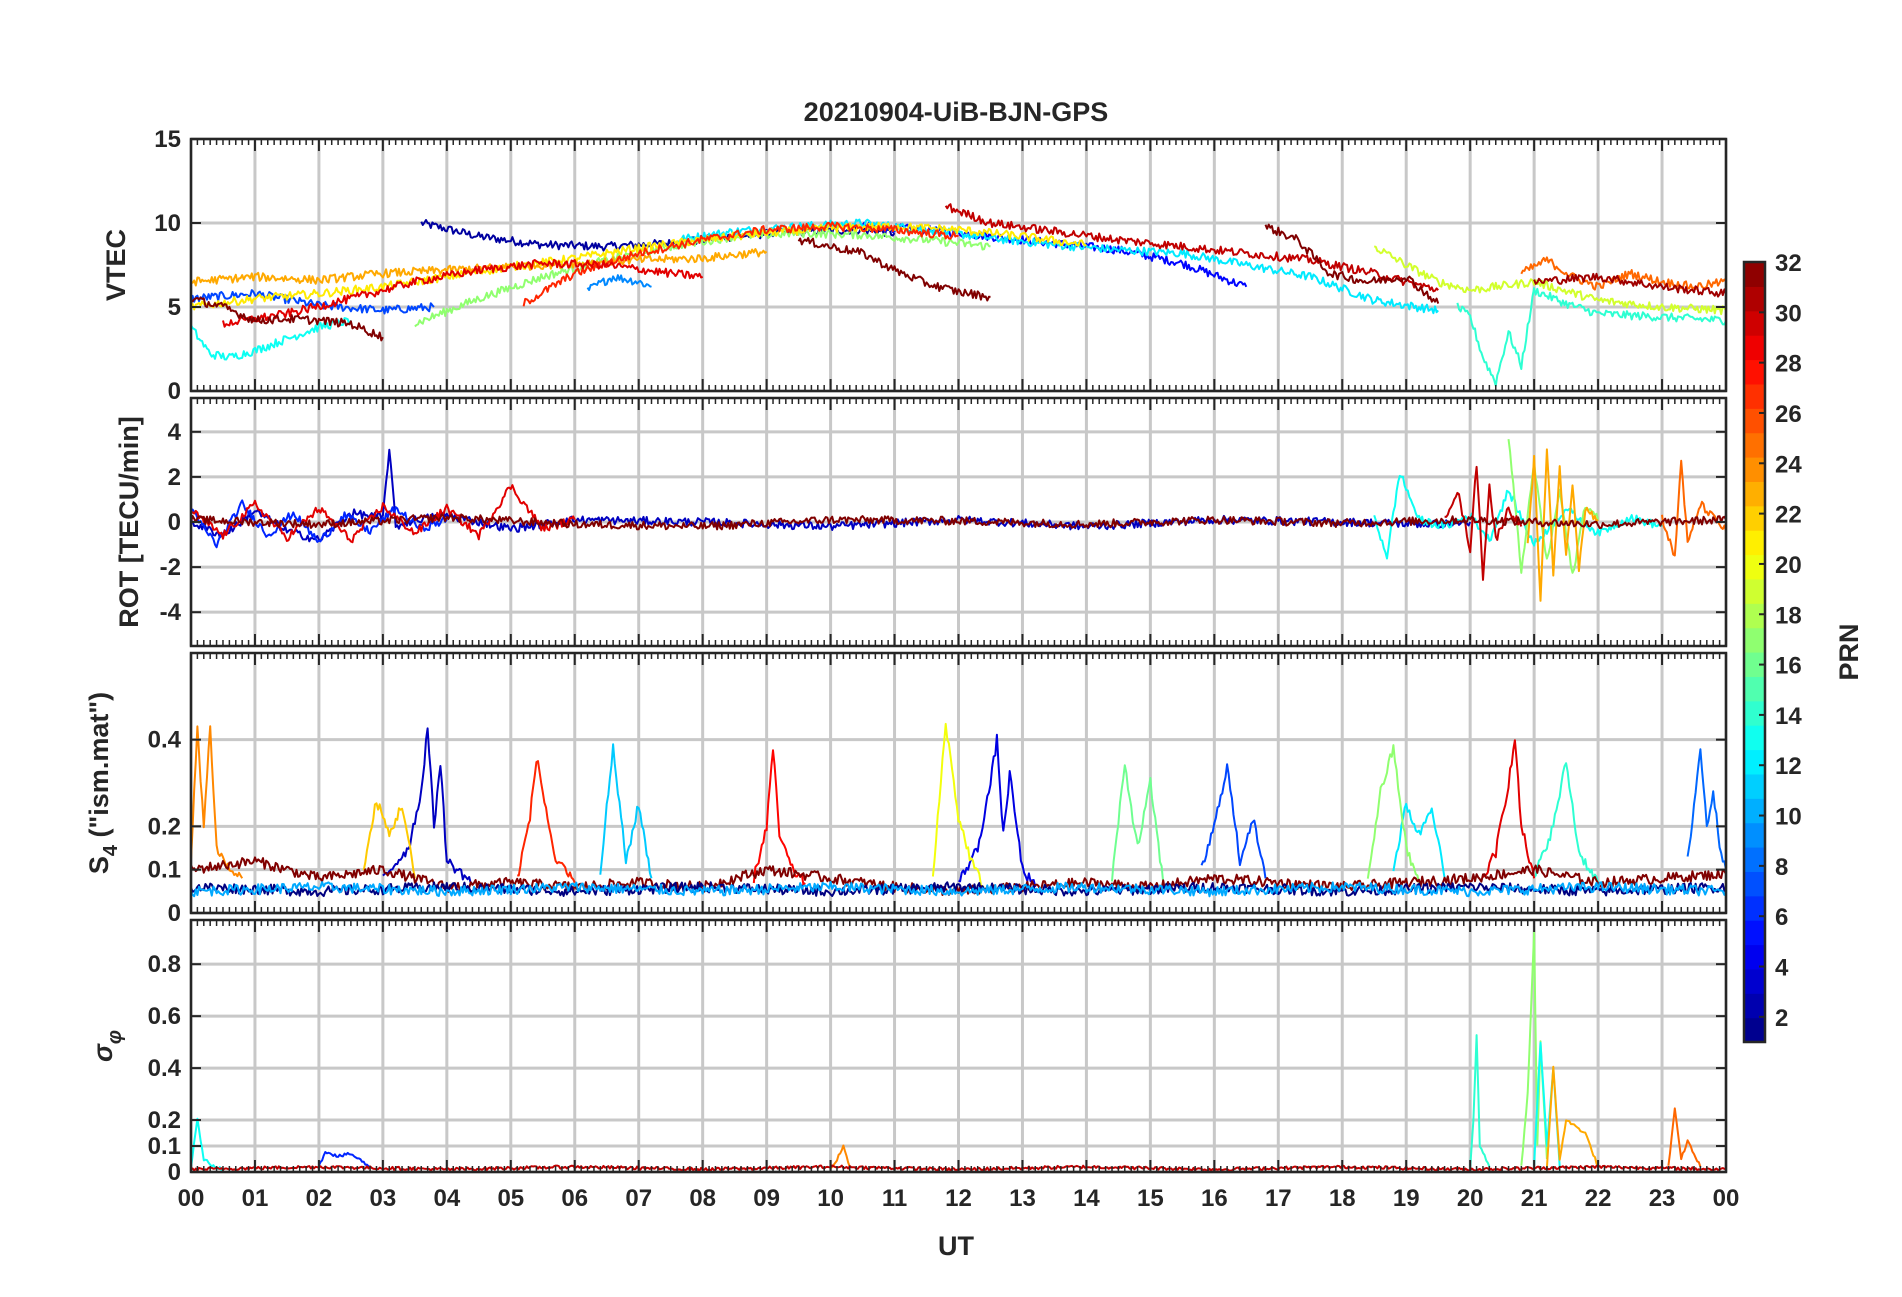 The image size is (1902, 1297). What do you see at coordinates (1788, 565) in the screenshot?
I see `colorbar-tick-label: 20` at bounding box center [1788, 565].